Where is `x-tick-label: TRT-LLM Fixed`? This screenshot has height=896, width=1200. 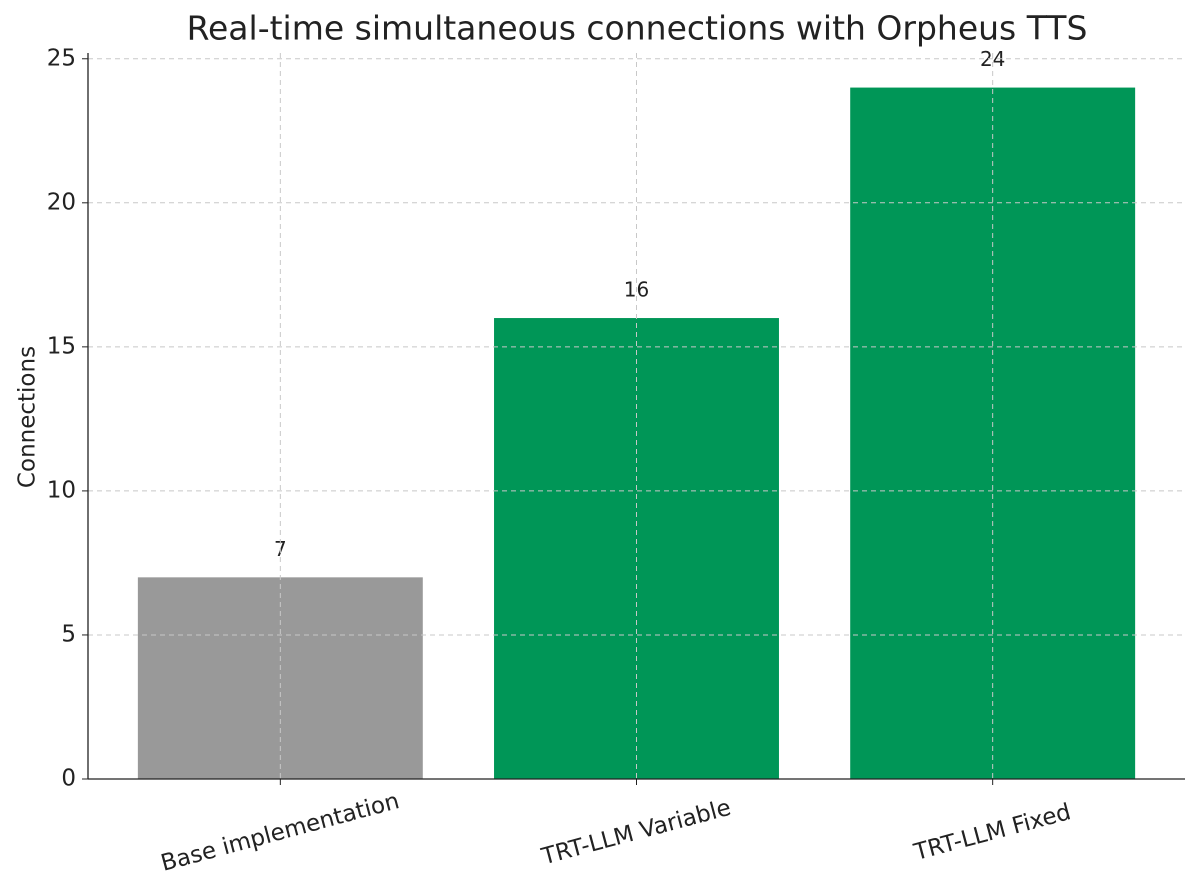 x-tick-label: TRT-LLM Fixed is located at coordinates (991, 832).